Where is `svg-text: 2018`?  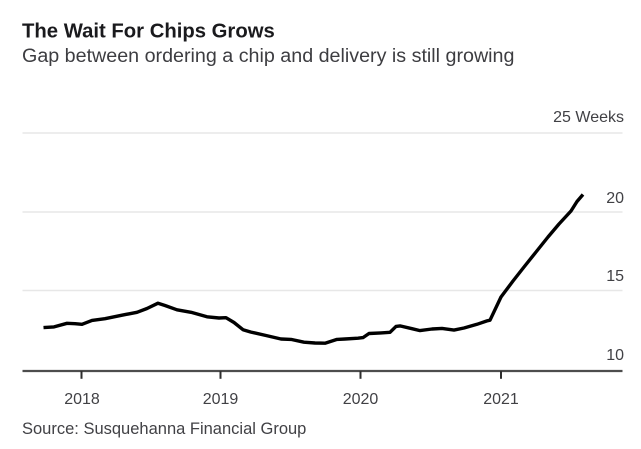
svg-text: 2018 is located at coordinates (82, 399).